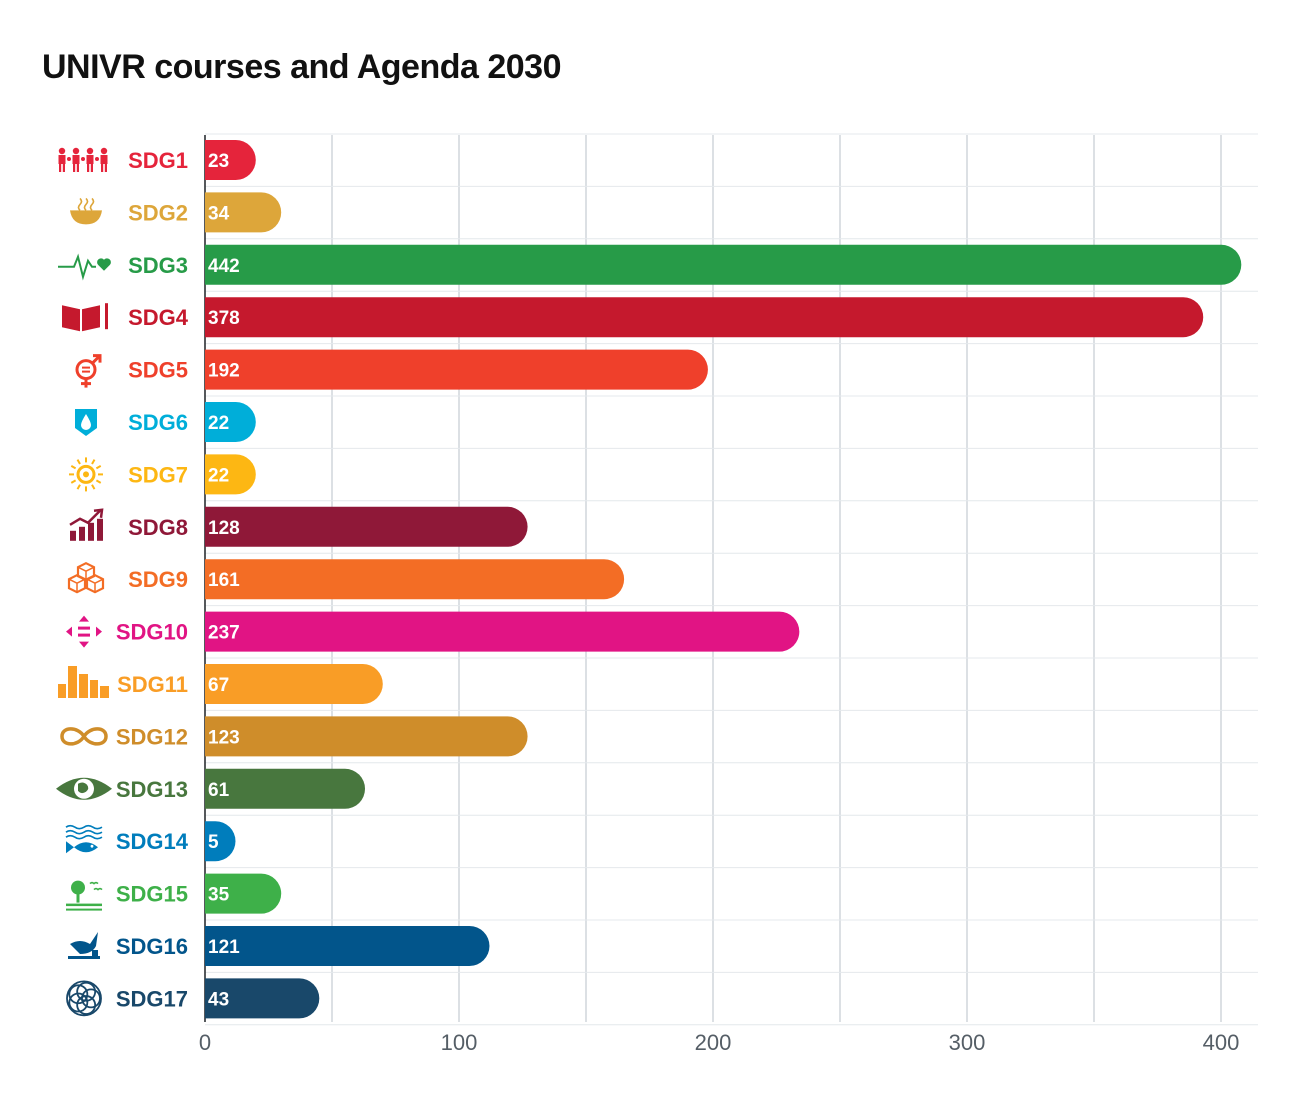  Describe the element at coordinates (152, 736) in the screenshot. I see `category-label: SDG12` at that location.